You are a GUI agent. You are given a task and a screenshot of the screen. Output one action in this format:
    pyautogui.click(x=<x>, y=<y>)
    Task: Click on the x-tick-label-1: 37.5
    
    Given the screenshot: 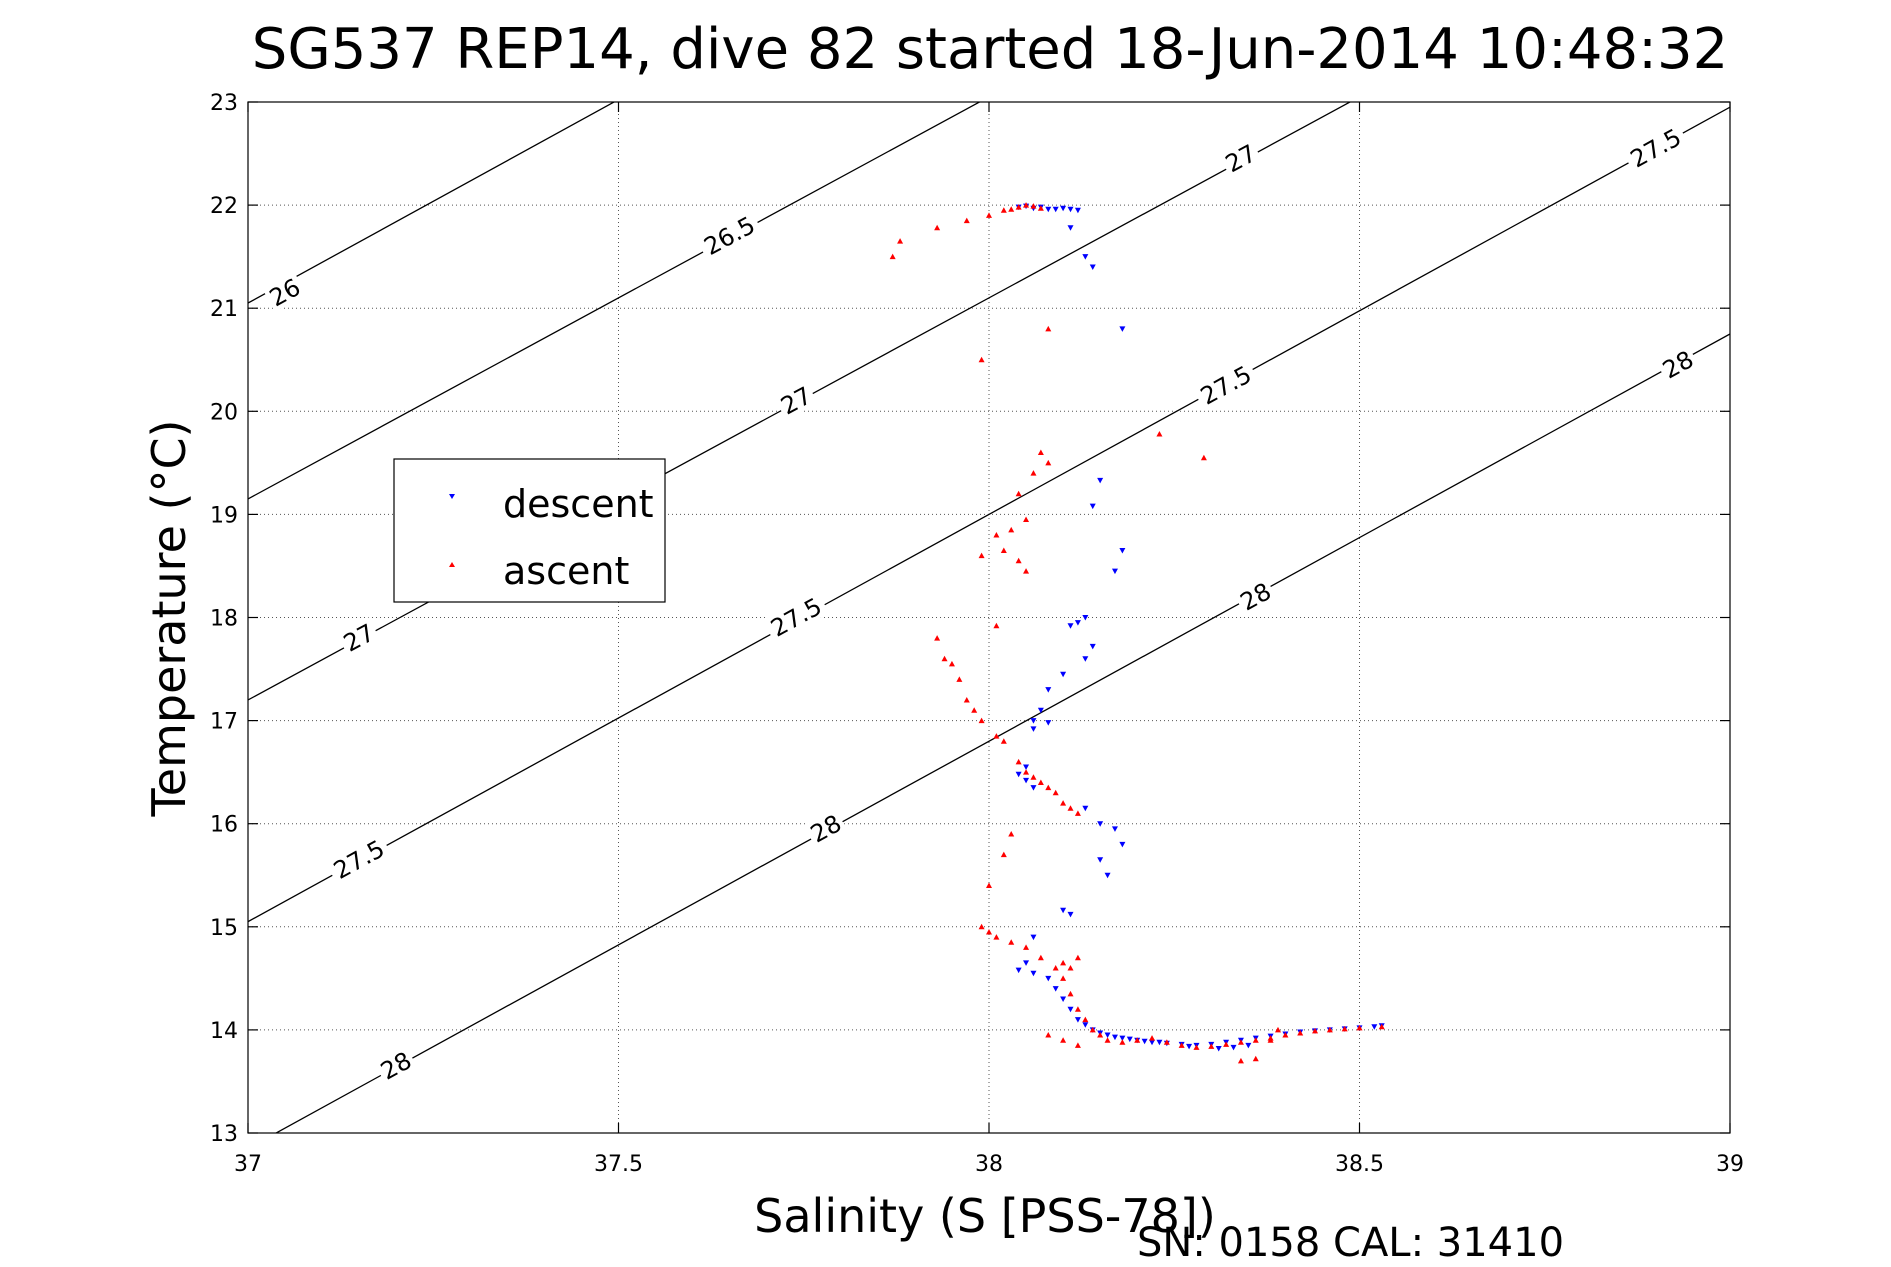 What is the action you would take?
    pyautogui.click(x=618, y=1164)
    